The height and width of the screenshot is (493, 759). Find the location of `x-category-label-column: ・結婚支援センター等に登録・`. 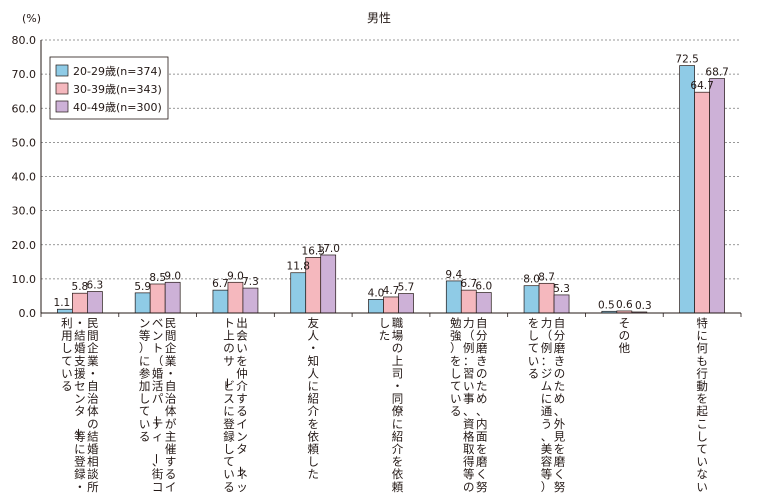

x-category-label-column: ・結婚支援センター等に登録・ is located at coordinates (78, 404).